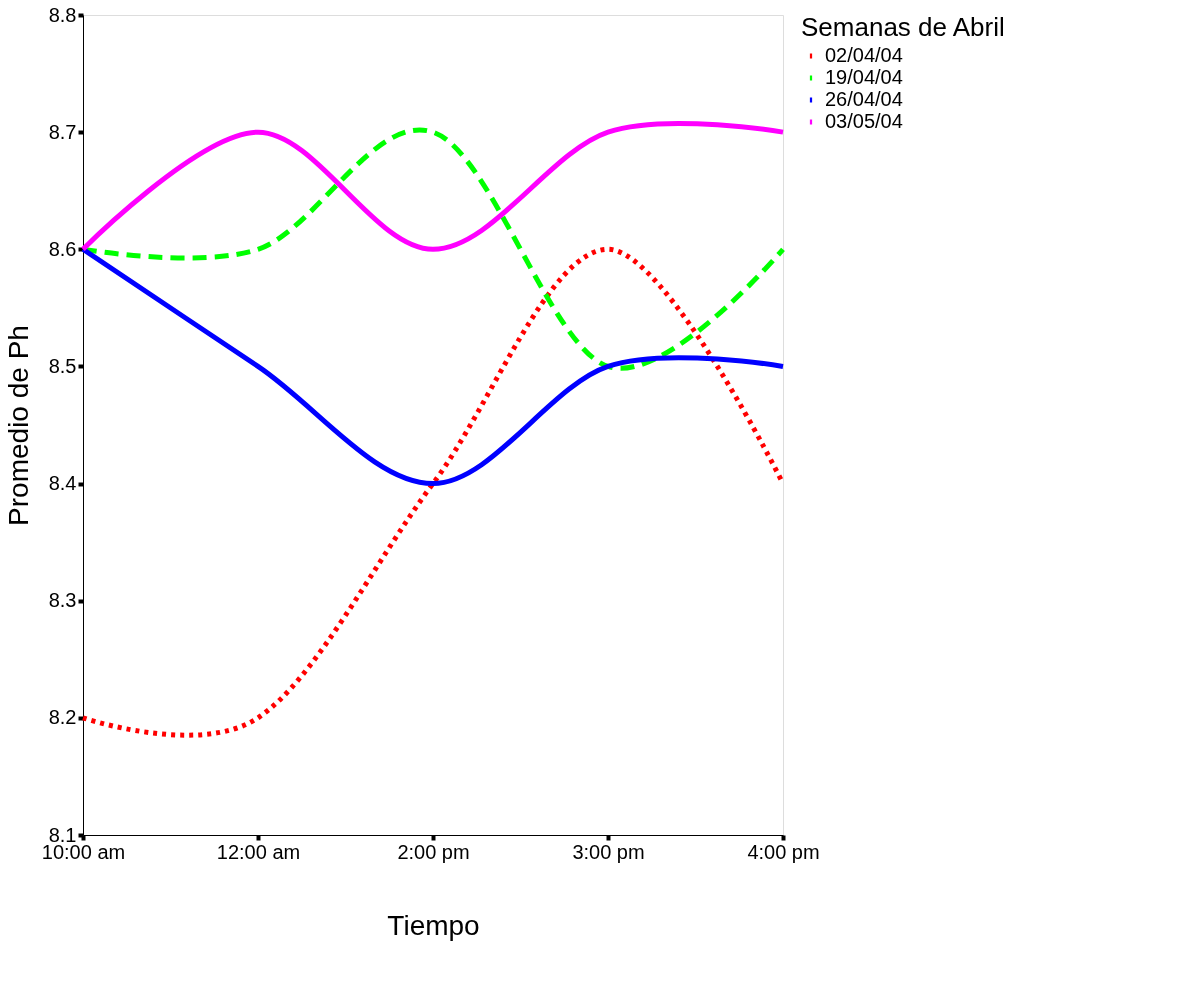 This screenshot has height=990, width=1190. I want to click on legend-label: 19/04/04, so click(864, 77).